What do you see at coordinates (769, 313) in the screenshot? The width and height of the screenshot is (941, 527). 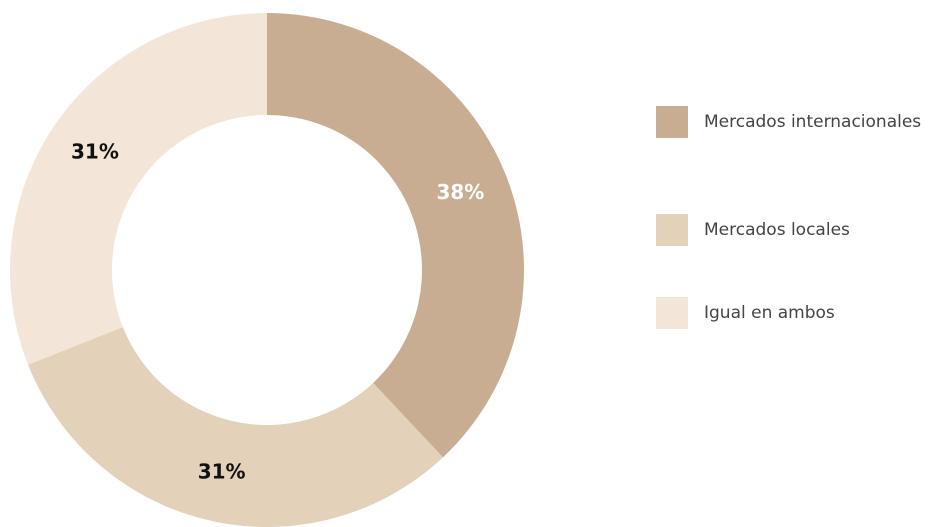 I see `legend-label: Igual en ambos` at bounding box center [769, 313].